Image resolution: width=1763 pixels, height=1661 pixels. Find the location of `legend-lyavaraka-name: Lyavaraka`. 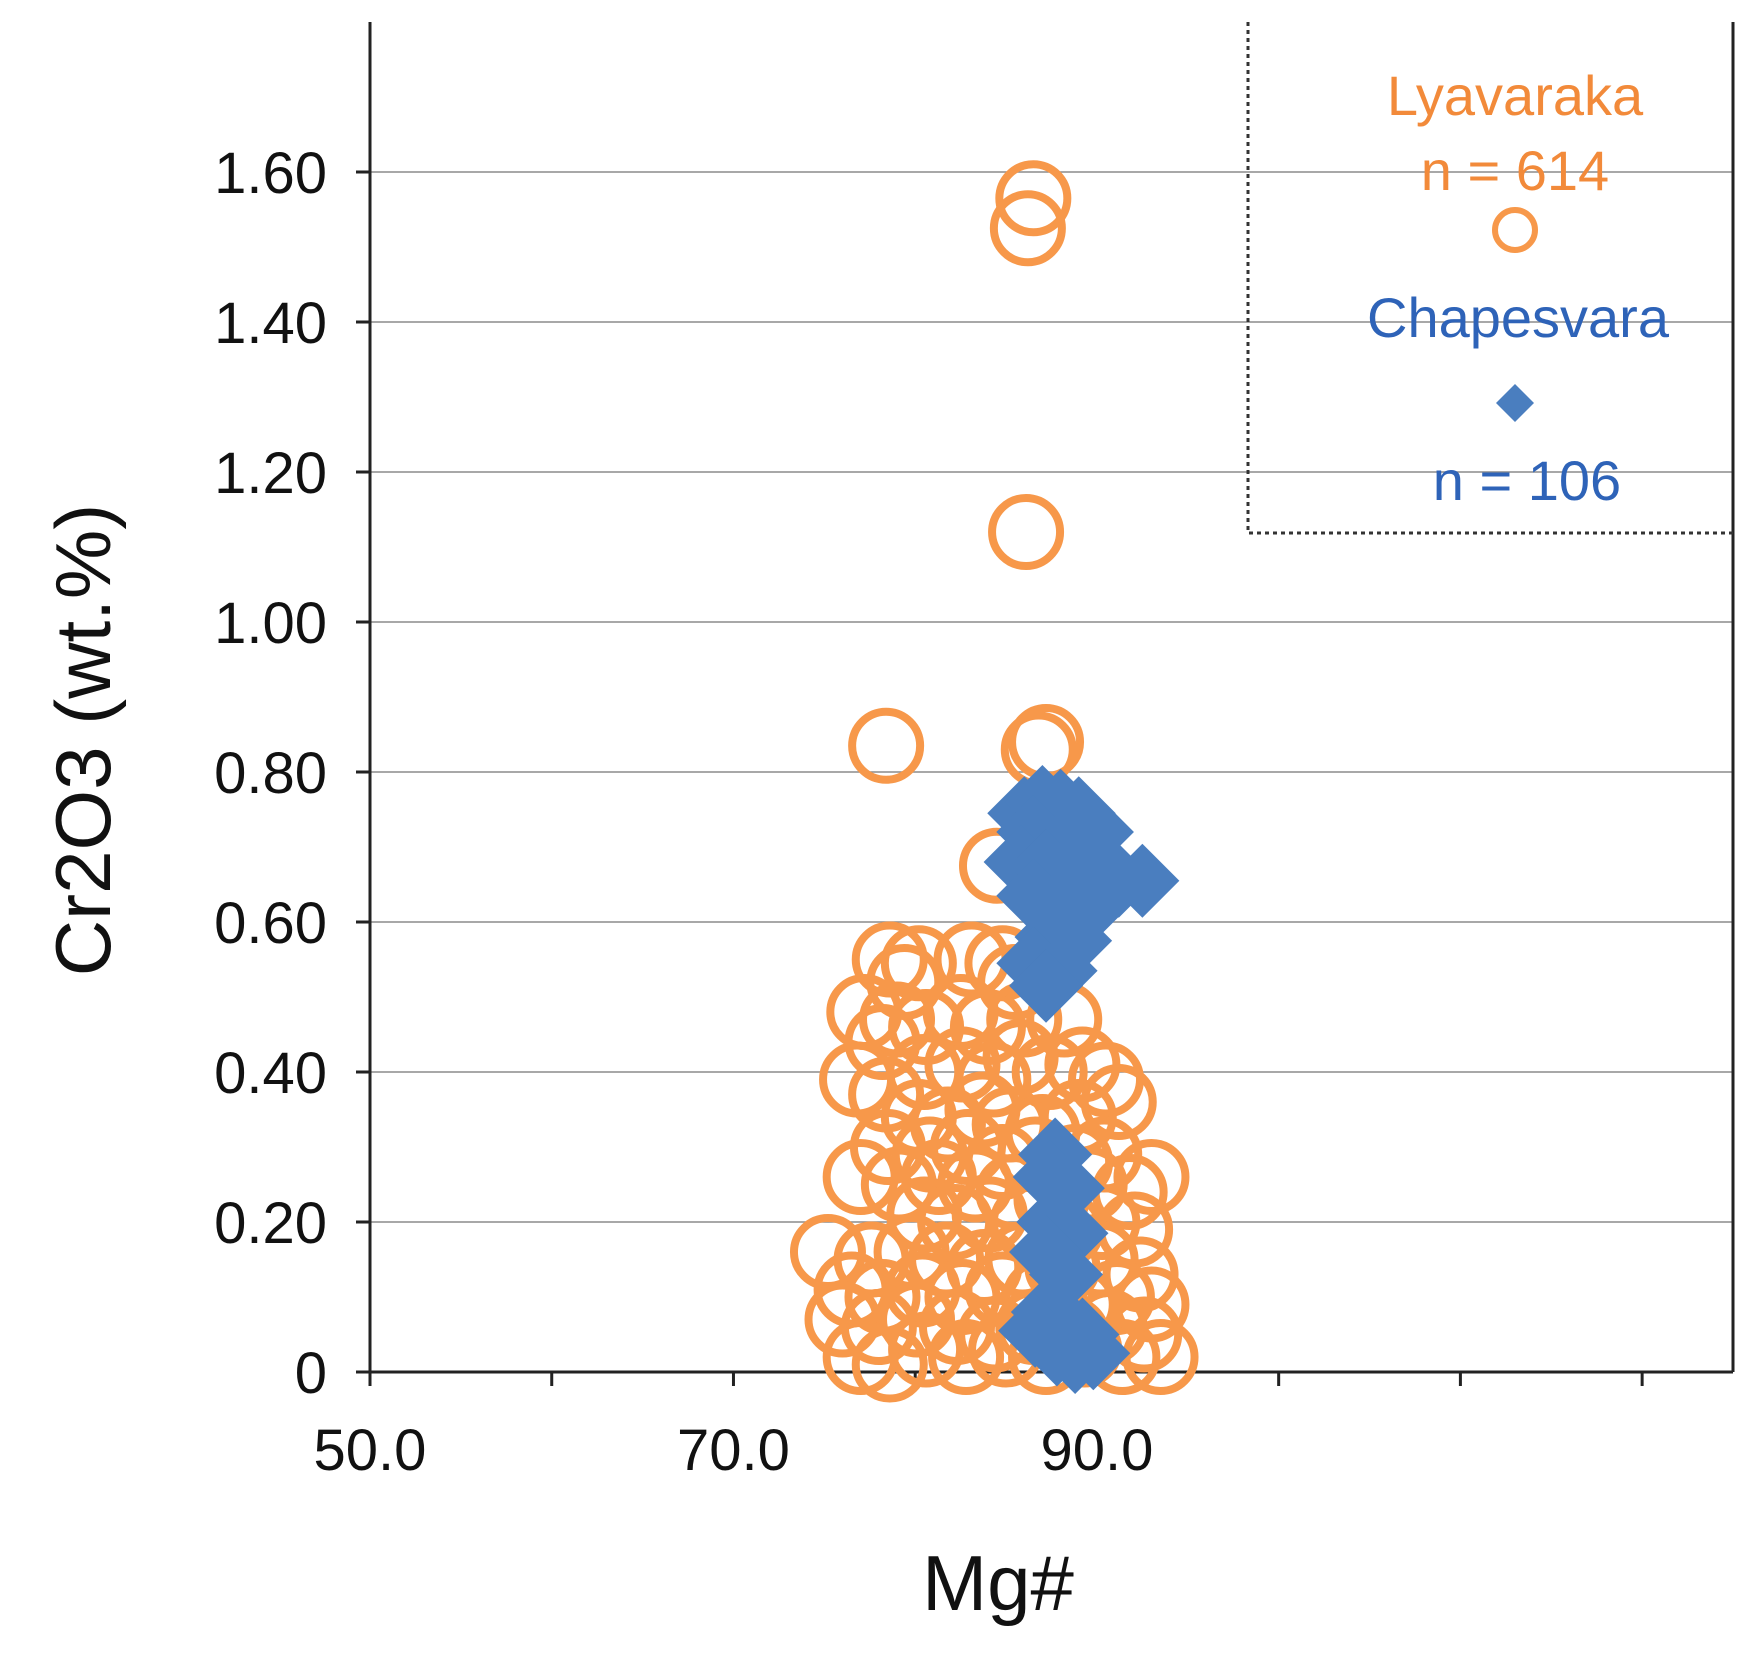

legend-lyavaraka-name: Lyavaraka is located at coordinates (1515, 95).